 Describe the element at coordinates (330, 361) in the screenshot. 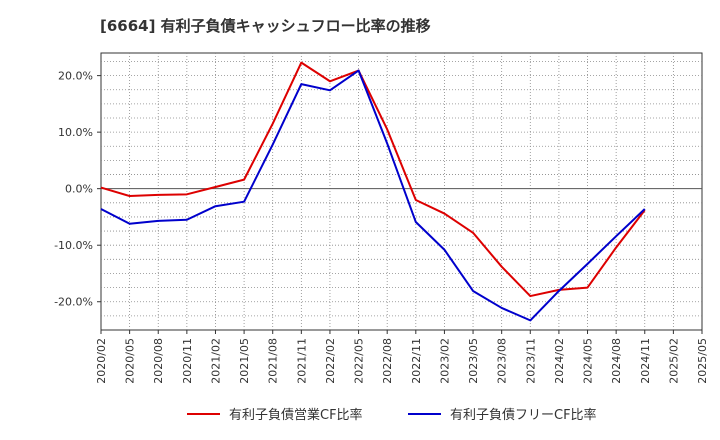

I see `x-tick-label: 2022/02` at that location.